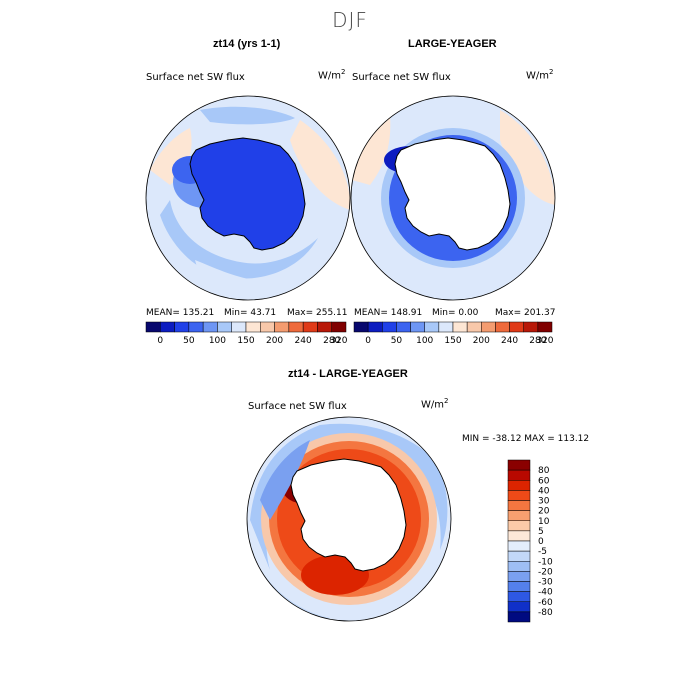 The image size is (700, 700). Describe the element at coordinates (195, 77) in the screenshot. I see `panel1-variable: Surface net SW flux` at that location.